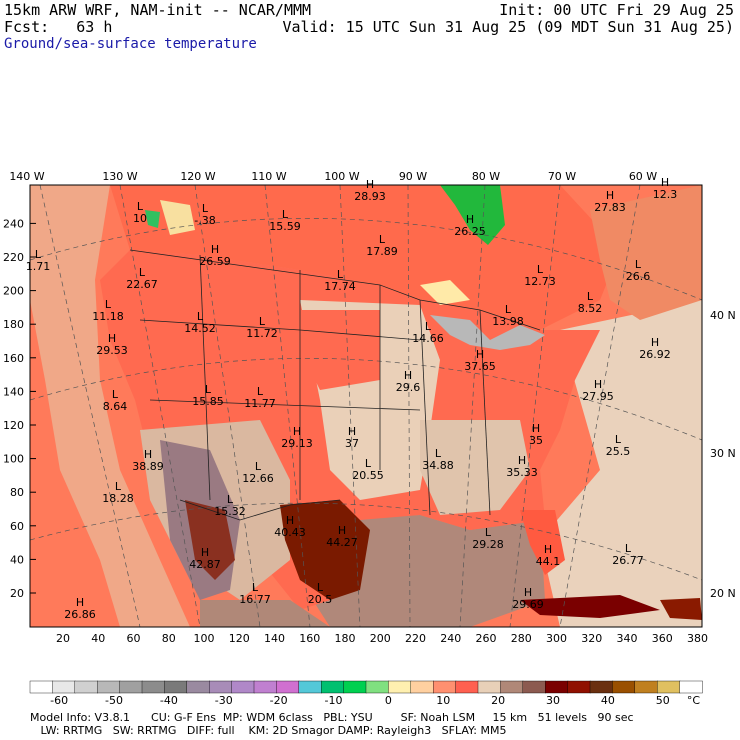 Image resolution: width=740 pixels, height=740 pixels. What do you see at coordinates (486, 638) in the screenshot?
I see `x-tick-label: 260` at bounding box center [486, 638].